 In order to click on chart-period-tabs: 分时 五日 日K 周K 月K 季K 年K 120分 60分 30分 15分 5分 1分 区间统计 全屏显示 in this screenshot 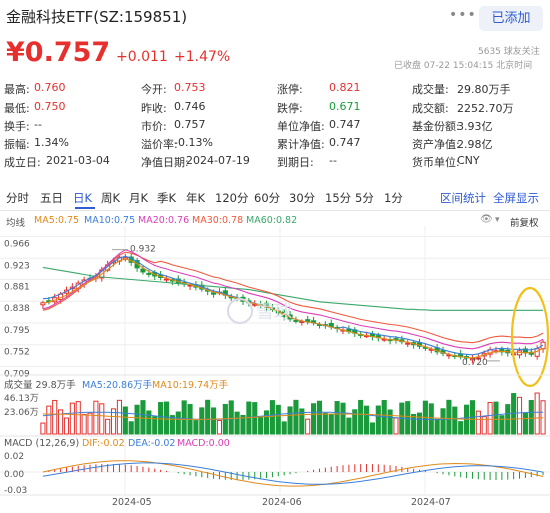, I will do `click(275, 200)`.